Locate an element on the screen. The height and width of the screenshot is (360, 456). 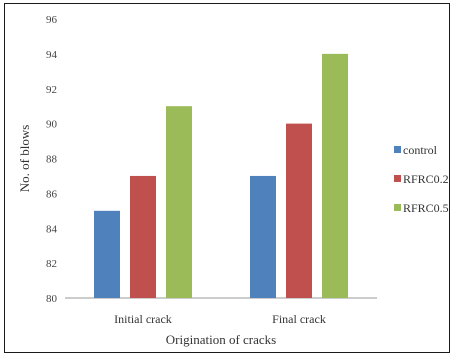
y-tick-label: 82 is located at coordinates (51, 264).